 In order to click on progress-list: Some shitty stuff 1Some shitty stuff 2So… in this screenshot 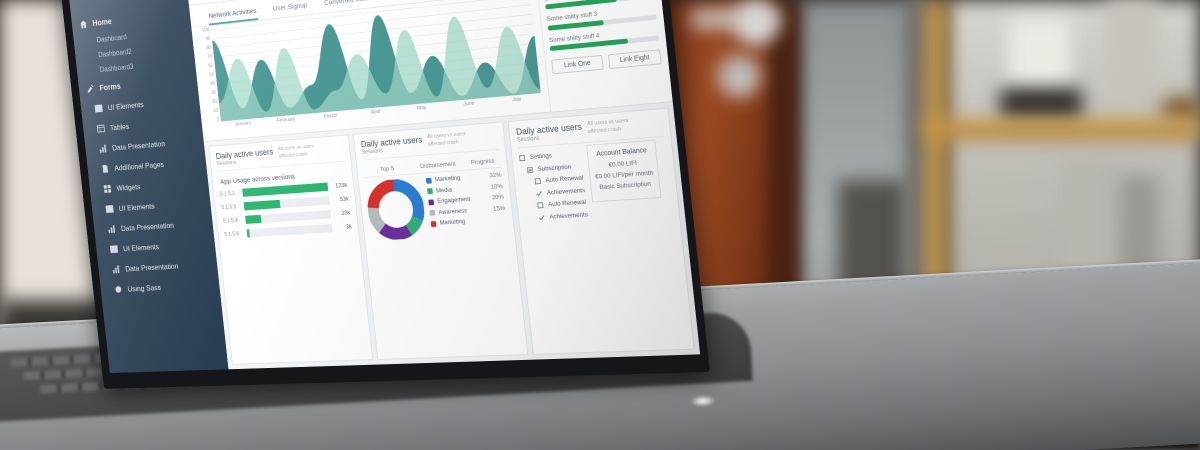, I will do `click(601, 26)`.